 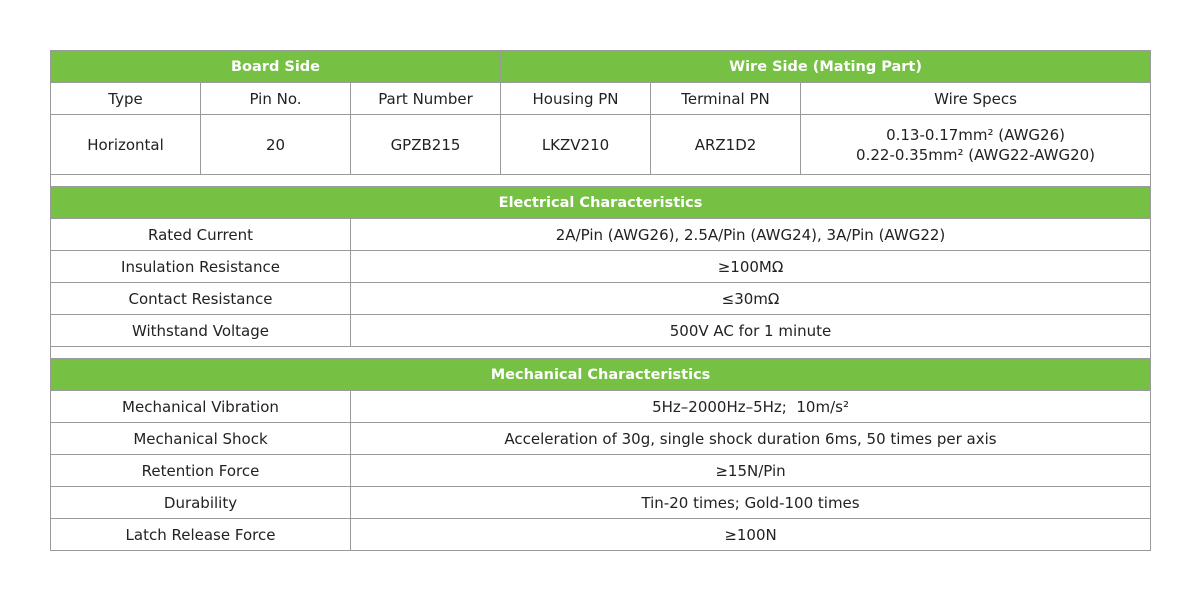 What do you see at coordinates (750, 298) in the screenshot?
I see `row-value: ≤30mΩ` at bounding box center [750, 298].